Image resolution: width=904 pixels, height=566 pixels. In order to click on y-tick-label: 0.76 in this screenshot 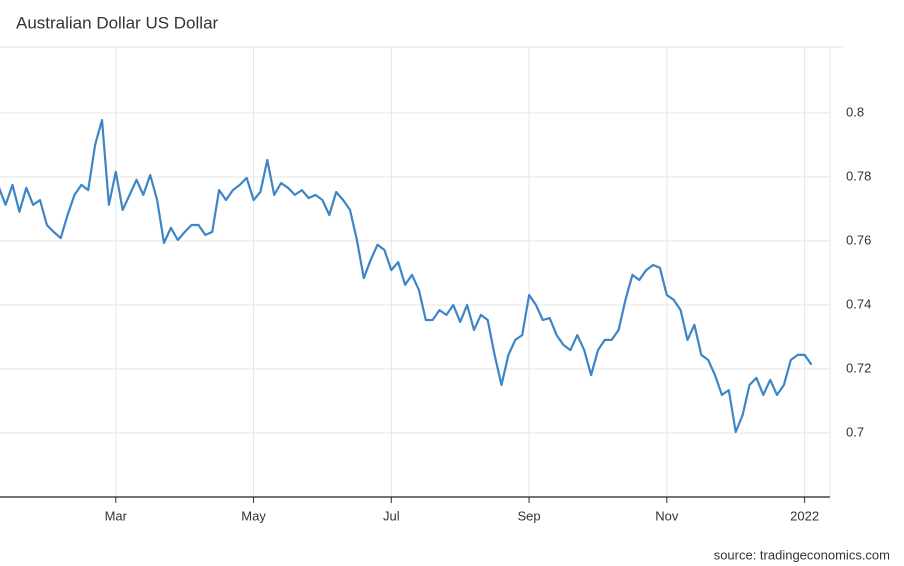, I will do `click(858, 239)`.